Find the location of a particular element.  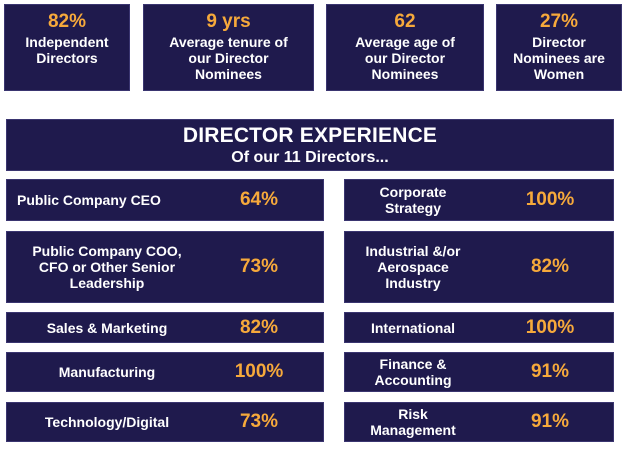

experience-label: Finance & Accounting is located at coordinates (413, 372).